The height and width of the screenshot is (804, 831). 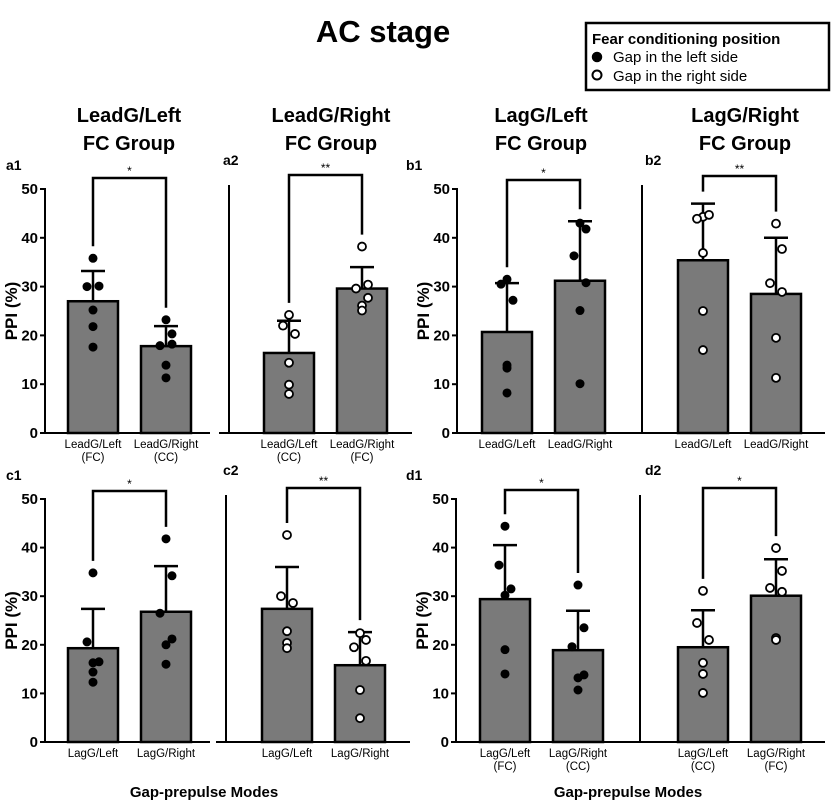 What do you see at coordinates (628, 792) in the screenshot?
I see `x-axis-title-right: Gap-prepulse Modes` at bounding box center [628, 792].